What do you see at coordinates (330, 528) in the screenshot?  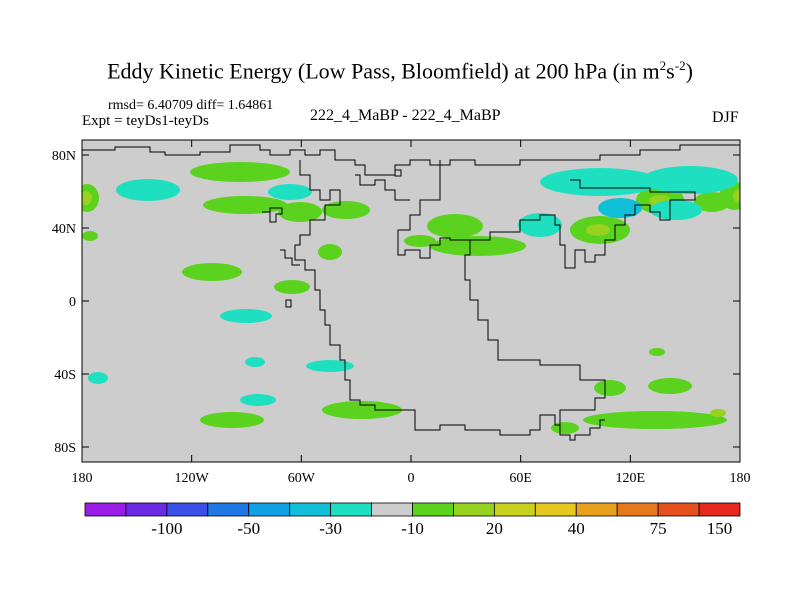 I see `colorbar-label: -30` at bounding box center [330, 528].